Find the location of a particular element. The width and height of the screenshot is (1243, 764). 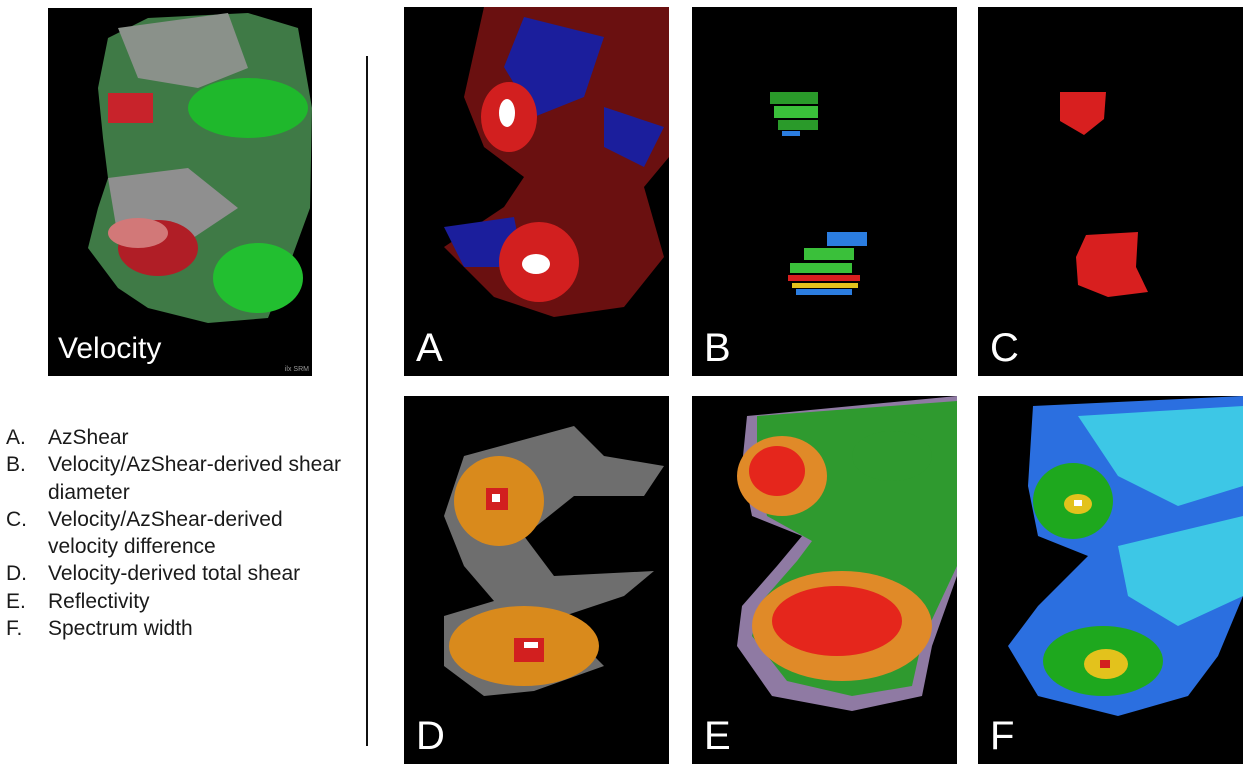

panel-d: D is located at coordinates (536, 580).